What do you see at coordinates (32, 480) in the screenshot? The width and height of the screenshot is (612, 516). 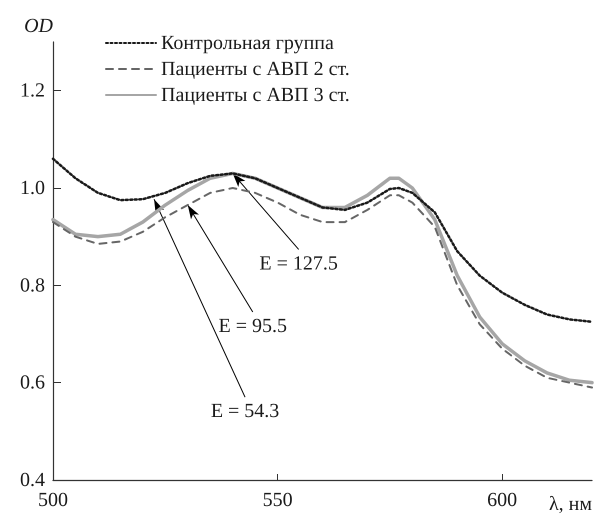 I see `y-tick-label: 0.4` at bounding box center [32, 480].